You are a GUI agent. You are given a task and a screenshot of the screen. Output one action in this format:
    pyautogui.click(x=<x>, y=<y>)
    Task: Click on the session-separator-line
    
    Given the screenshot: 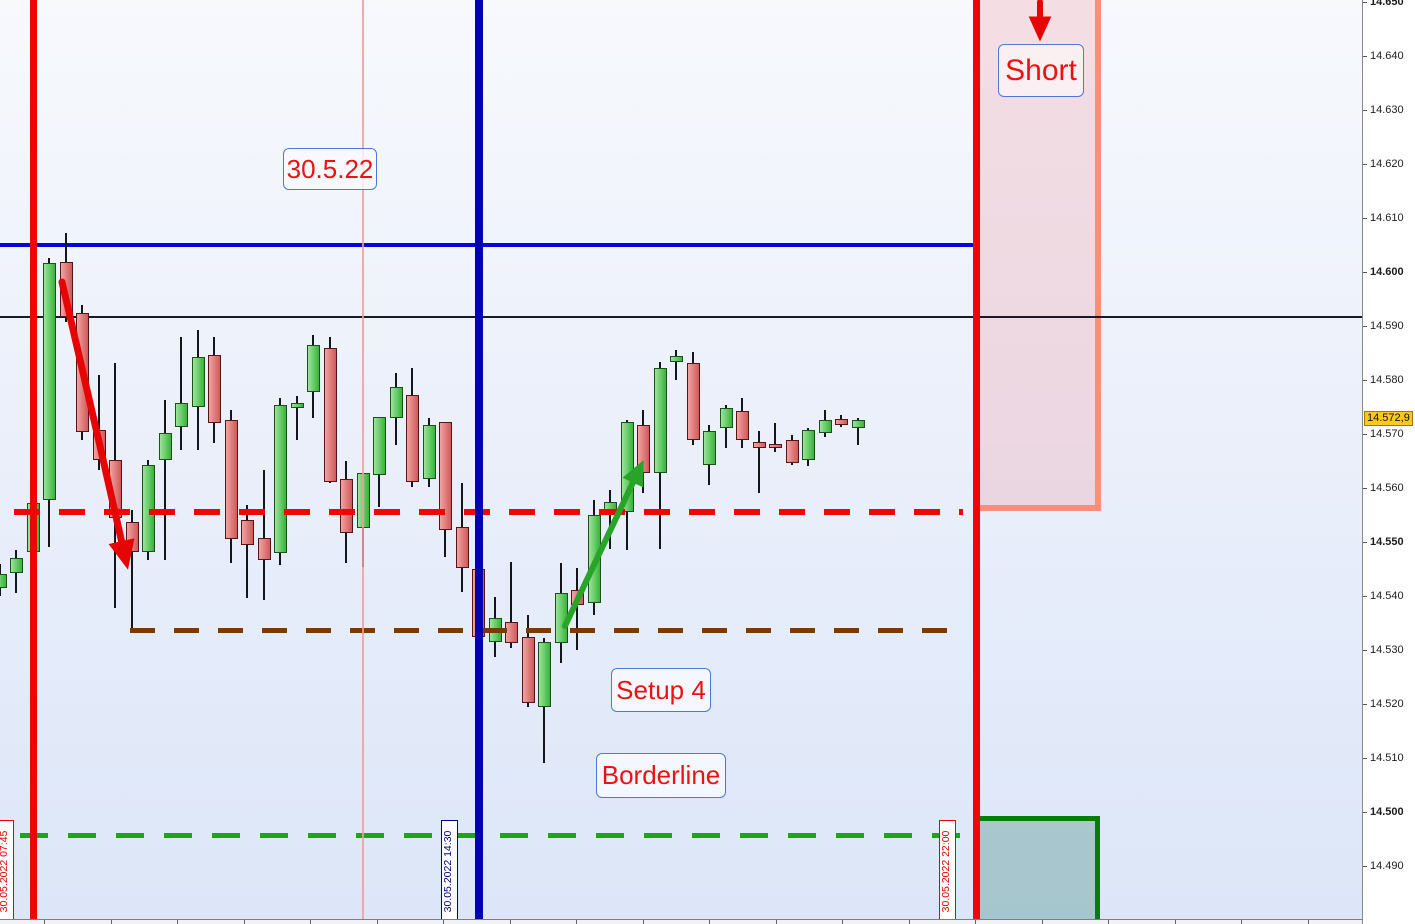 What is the action you would take?
    pyautogui.click(x=363, y=459)
    